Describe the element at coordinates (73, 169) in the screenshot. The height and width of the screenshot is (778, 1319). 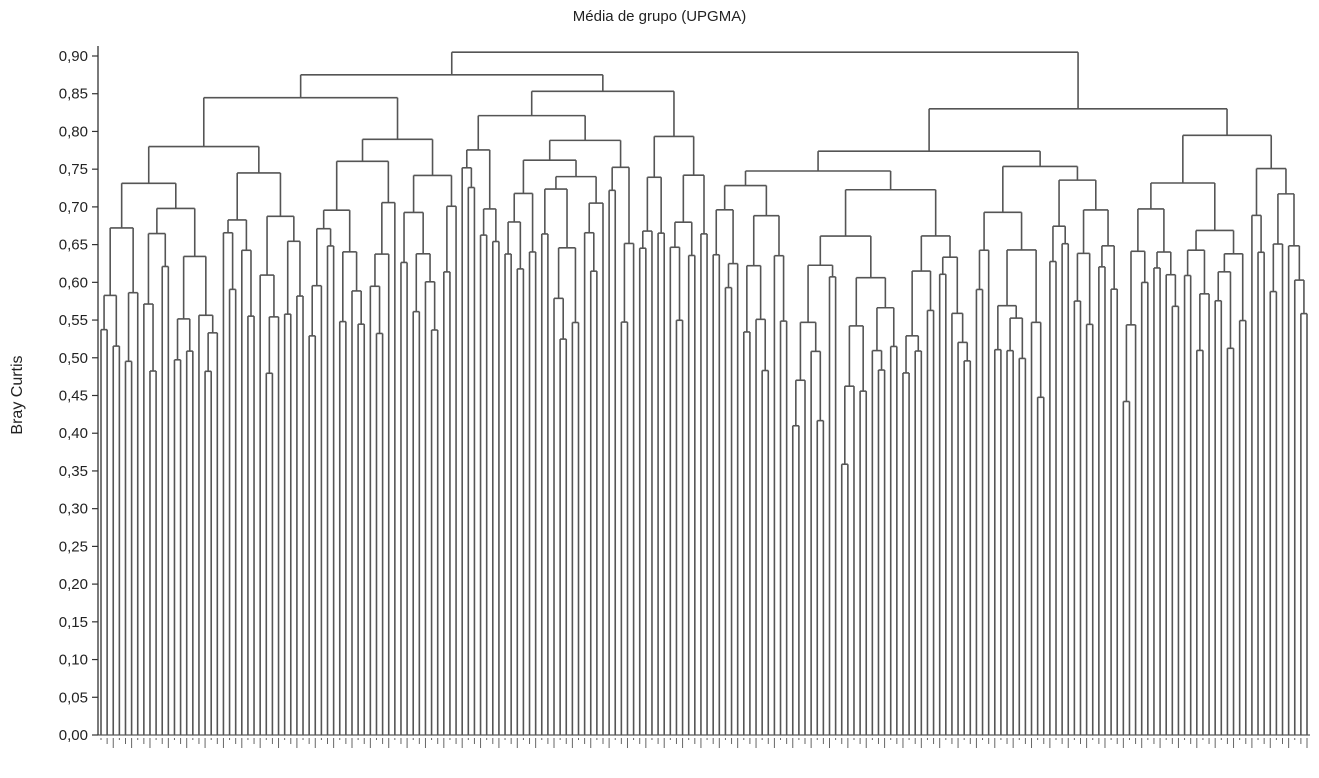
I see `y-tick-label: 0,75` at that location.